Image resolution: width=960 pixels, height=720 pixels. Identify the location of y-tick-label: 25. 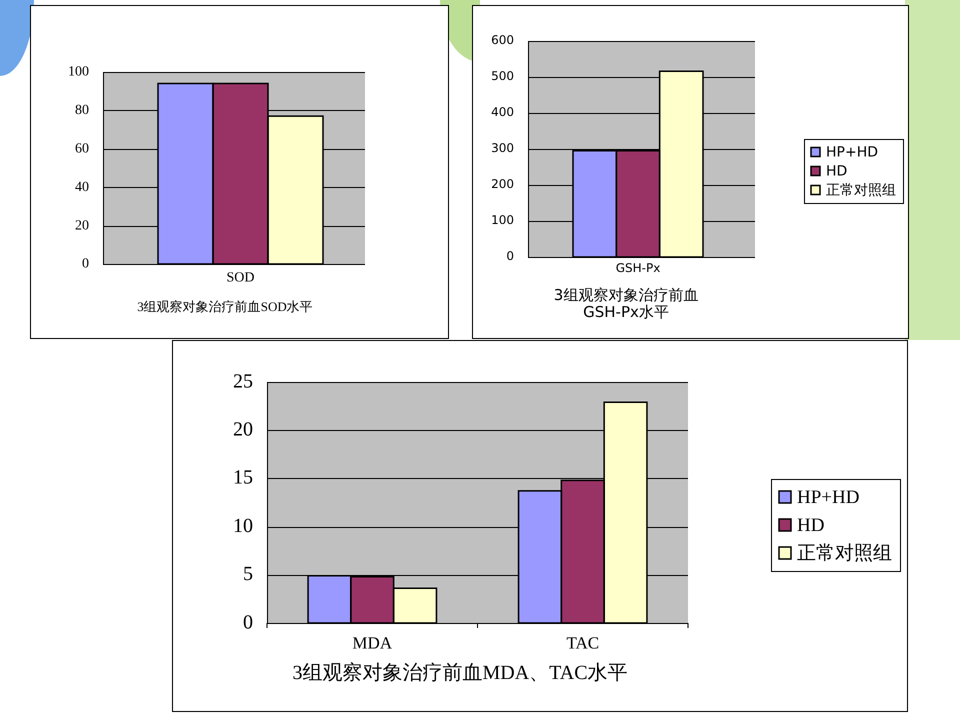
(243, 381).